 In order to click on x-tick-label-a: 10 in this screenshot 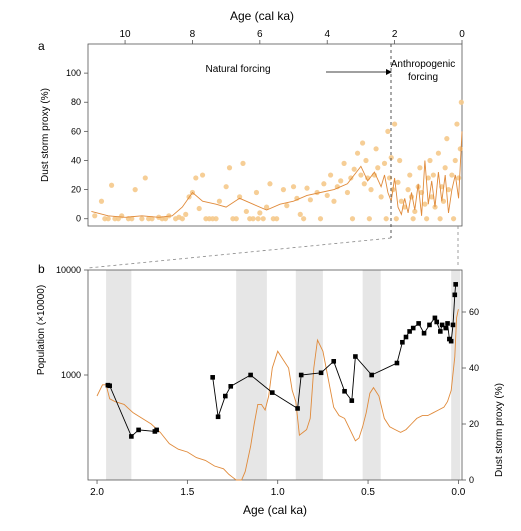, I will do `click(126, 34)`.